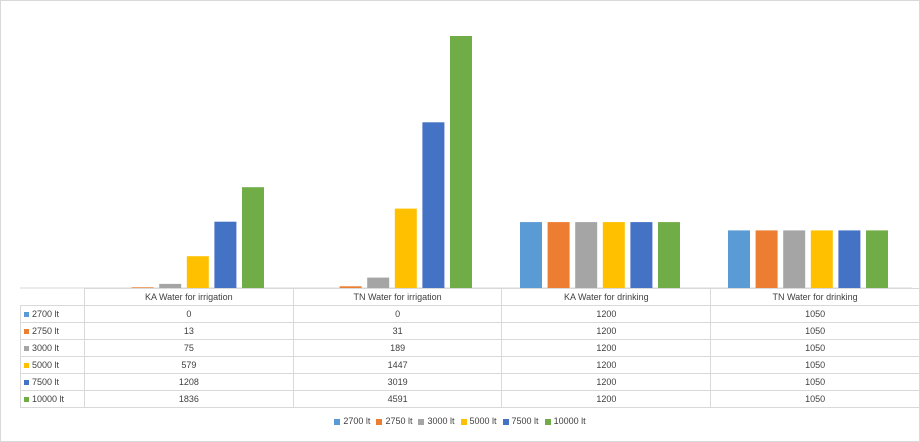 The width and height of the screenshot is (920, 442). I want to click on data-label: 579, so click(188, 365).